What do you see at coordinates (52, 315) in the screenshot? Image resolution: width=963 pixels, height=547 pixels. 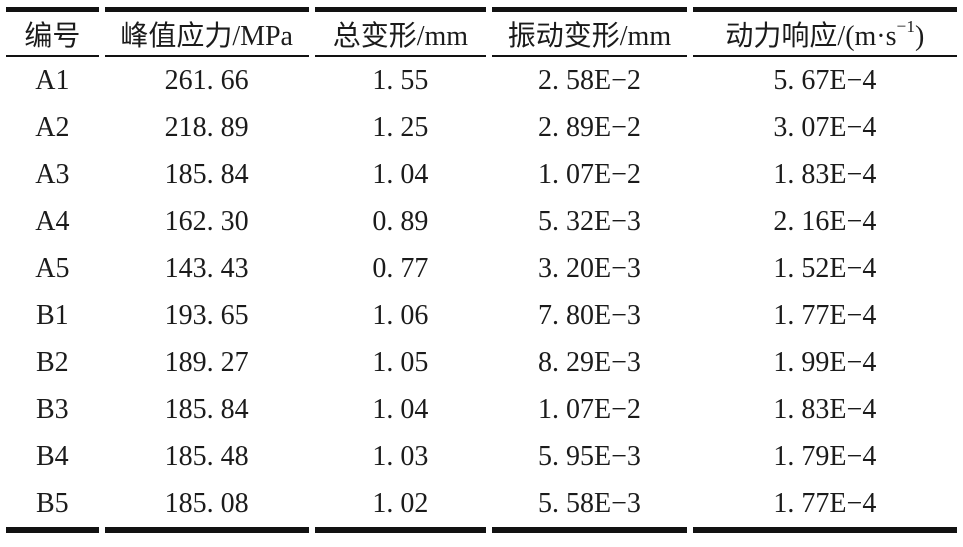 I see `table-cell: B1` at bounding box center [52, 315].